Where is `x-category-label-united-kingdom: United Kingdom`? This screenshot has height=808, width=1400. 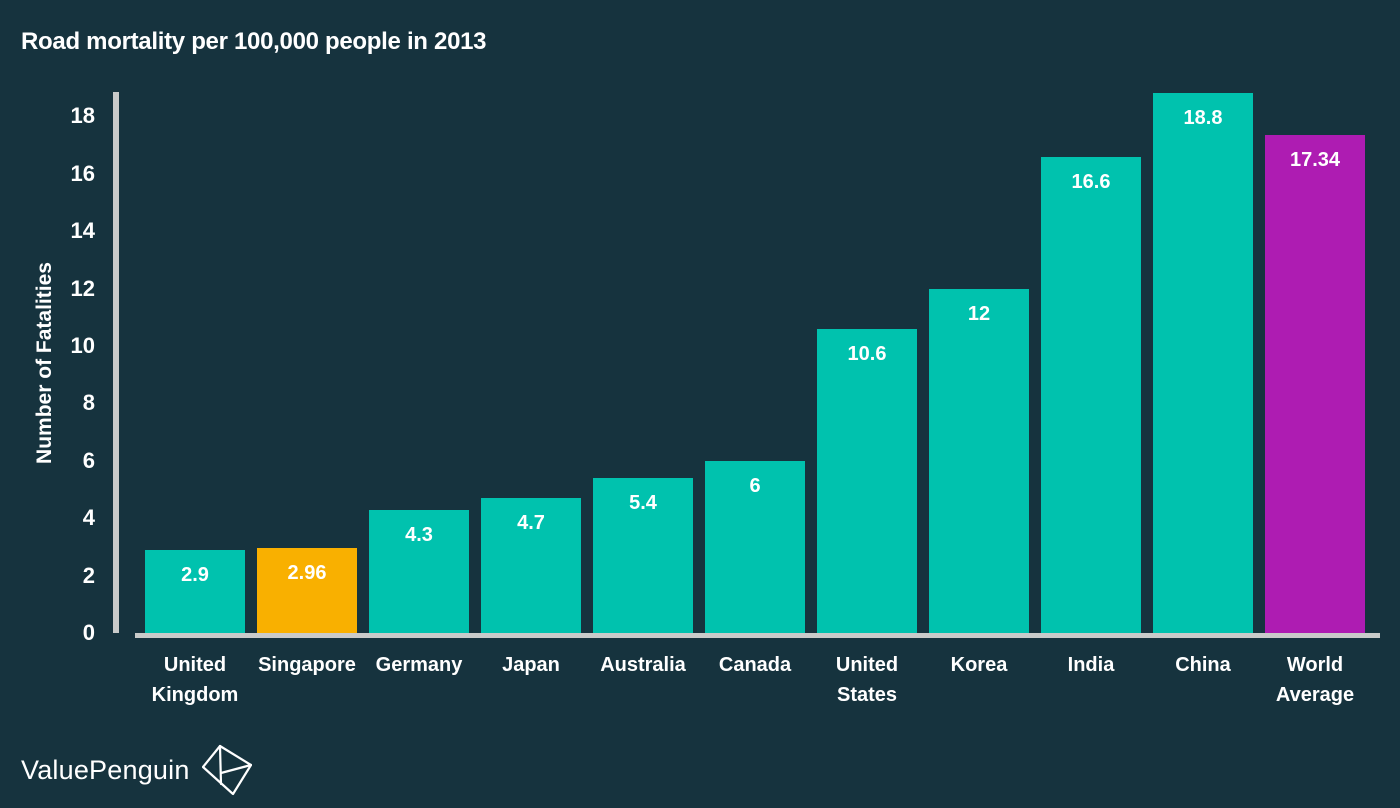
x-category-label-united-kingdom: United Kingdom is located at coordinates (195, 680).